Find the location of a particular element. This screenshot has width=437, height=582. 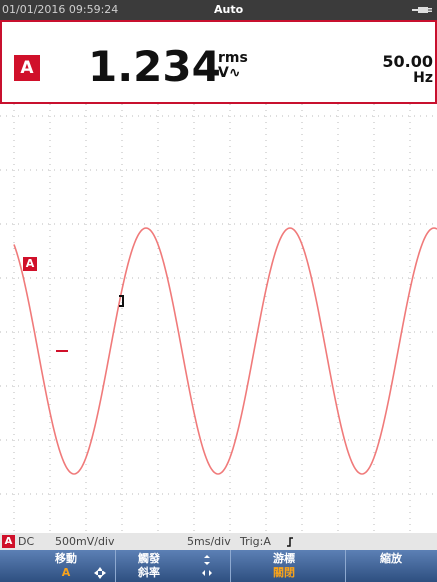

trigger: Trig:A is located at coordinates (255, 541).